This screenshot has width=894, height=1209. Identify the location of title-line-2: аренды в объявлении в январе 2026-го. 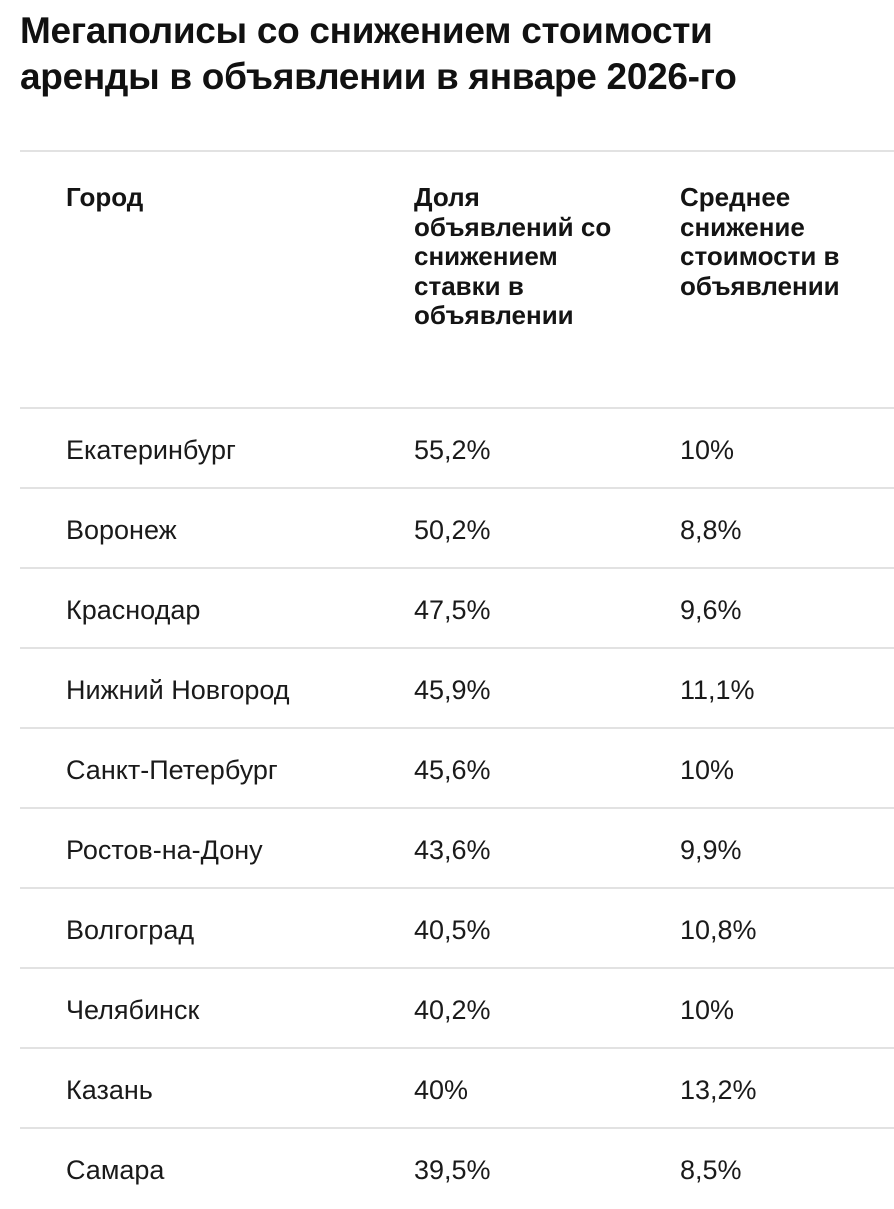
(378, 76).